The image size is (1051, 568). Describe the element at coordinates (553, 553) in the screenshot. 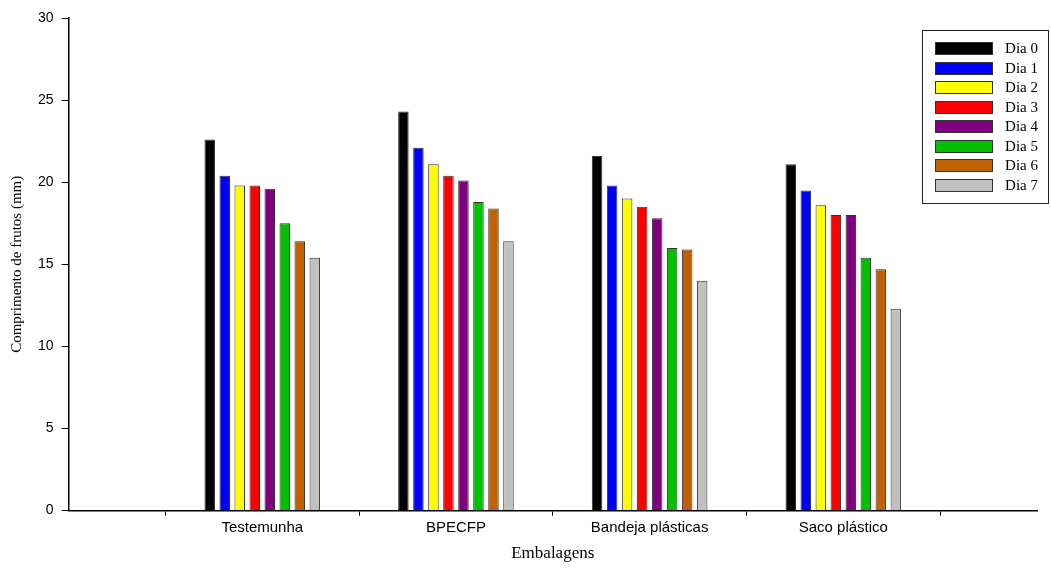

I see `x-axis-title: Embalagens` at that location.